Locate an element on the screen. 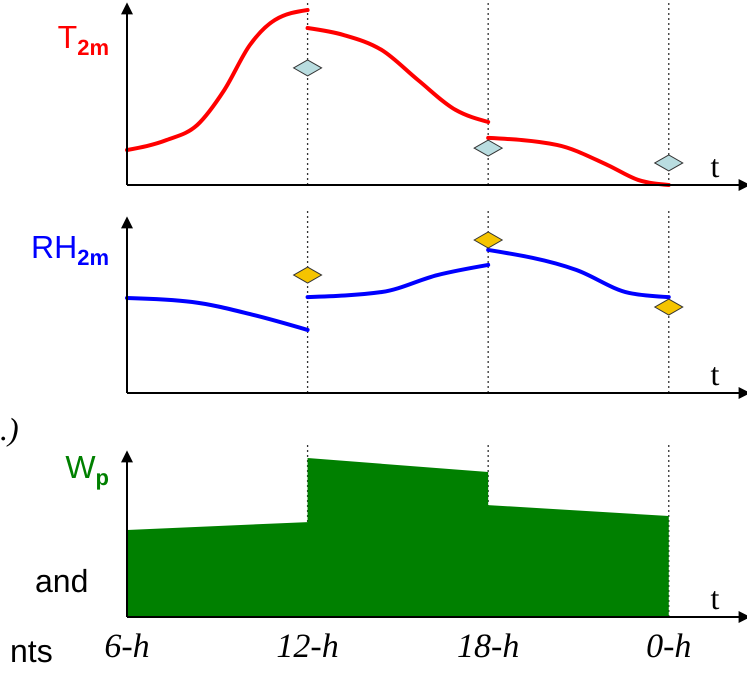 The height and width of the screenshot is (675, 747). x-tick-label: 12-h is located at coordinates (307, 646).